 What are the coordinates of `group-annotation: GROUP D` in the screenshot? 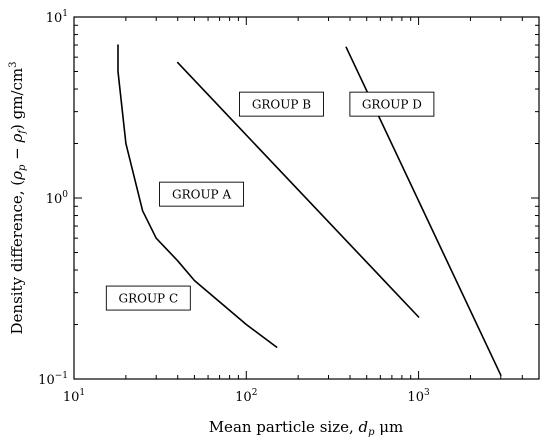 It's located at (392, 104).